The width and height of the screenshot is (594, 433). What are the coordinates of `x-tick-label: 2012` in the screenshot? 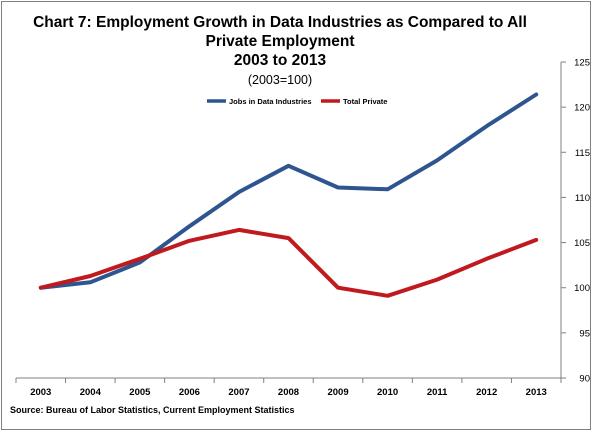 It's located at (486, 392).